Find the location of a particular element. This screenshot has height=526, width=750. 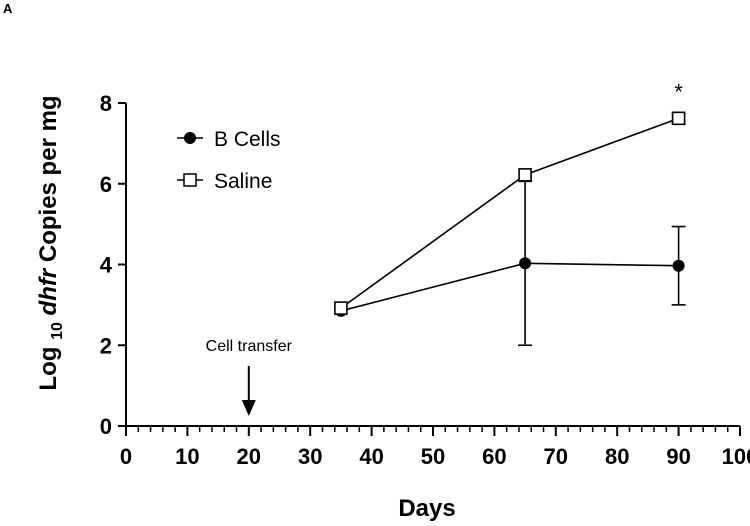

x-axis-title: Days is located at coordinates (426, 508).